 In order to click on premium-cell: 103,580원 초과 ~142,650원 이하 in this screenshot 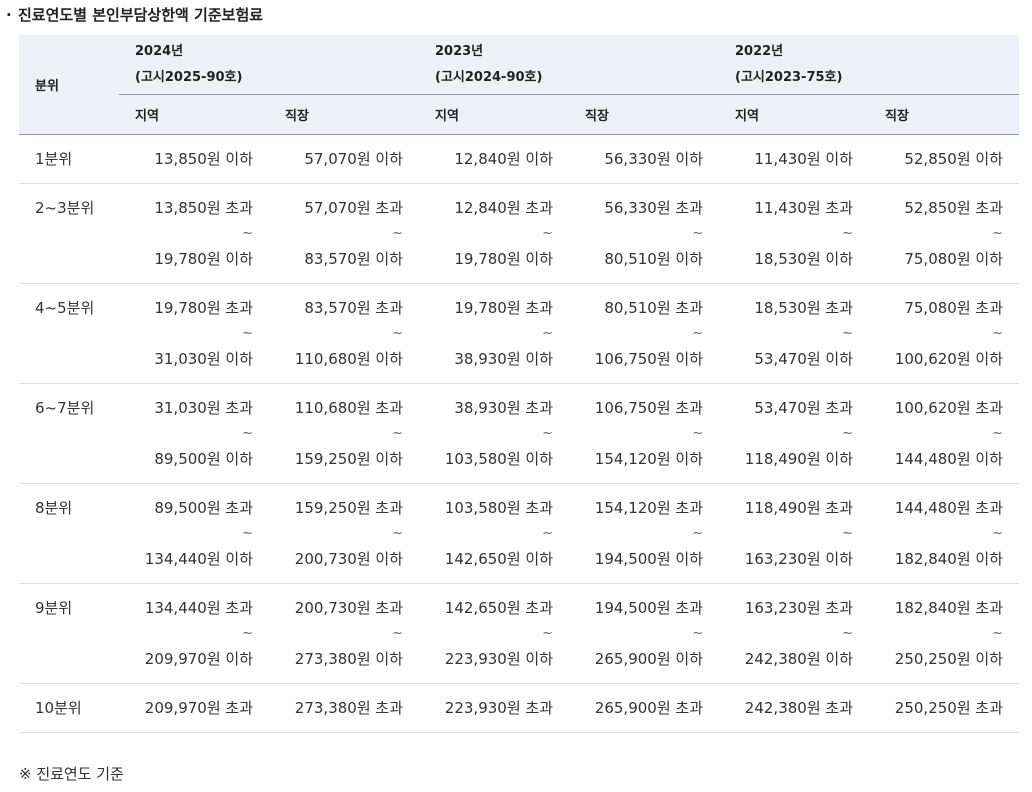, I will do `click(494, 533)`.